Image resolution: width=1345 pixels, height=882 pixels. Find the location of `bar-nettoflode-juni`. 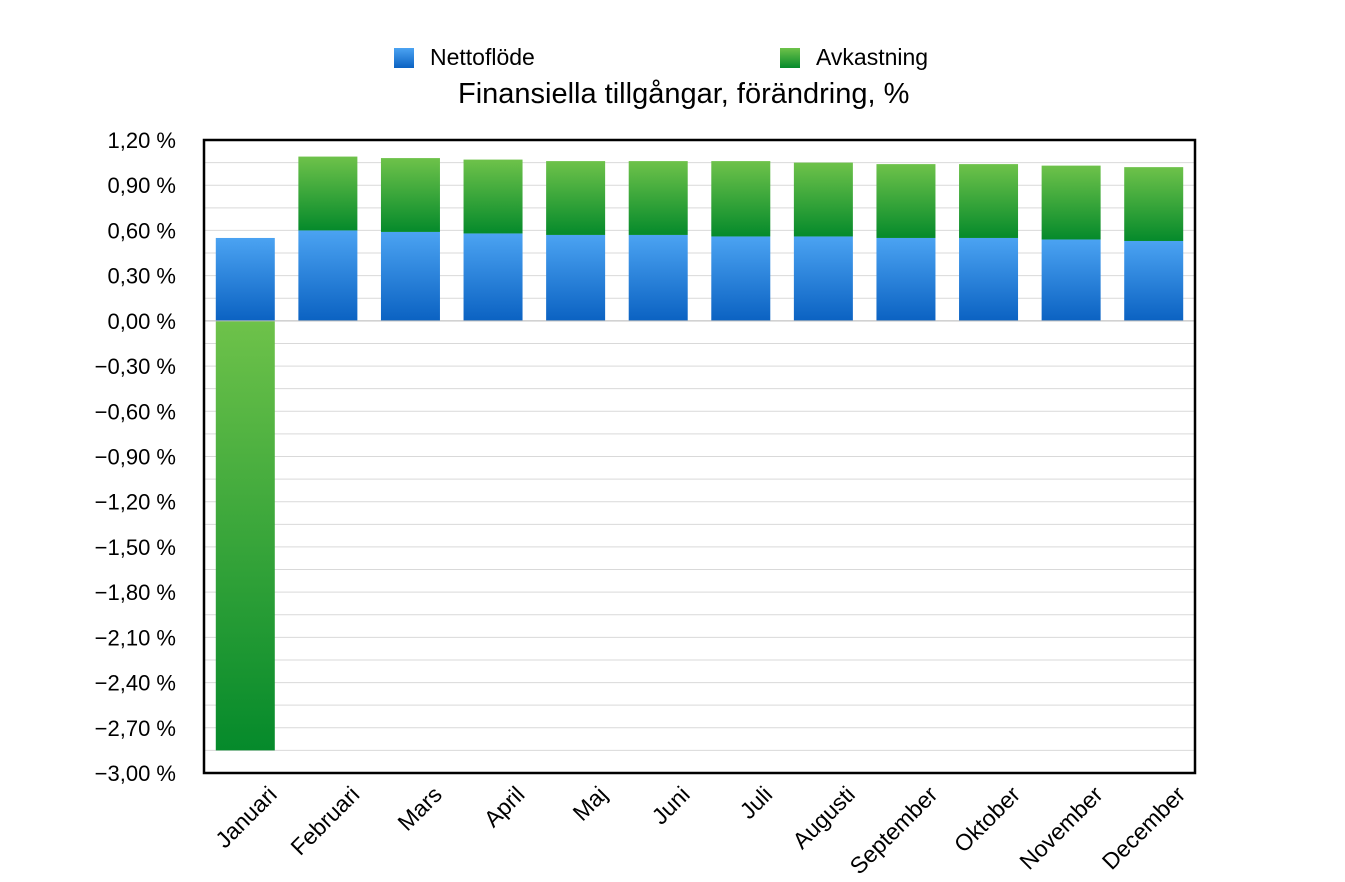

bar-nettoflode-juni is located at coordinates (658, 277).